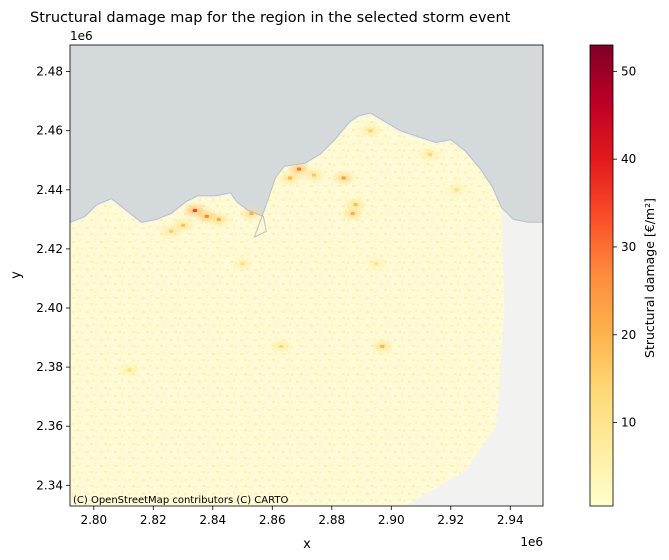 The image size is (669, 560). Describe the element at coordinates (391, 520) in the screenshot. I see `x-tick-label: 2.90` at that location.